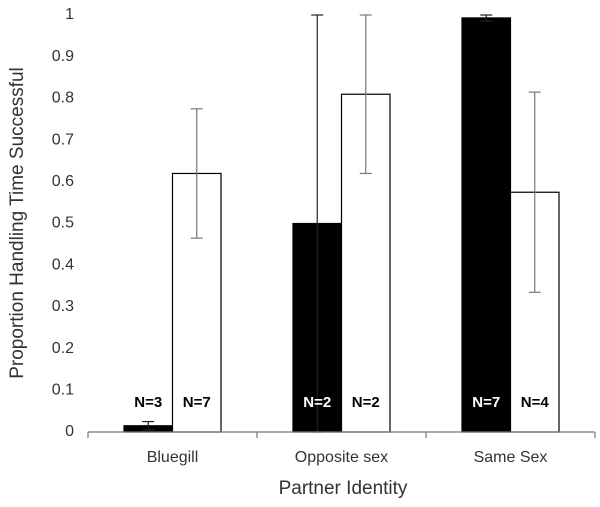  Describe the element at coordinates (69, 14) in the screenshot. I see `y-tick-label: 1` at that location.